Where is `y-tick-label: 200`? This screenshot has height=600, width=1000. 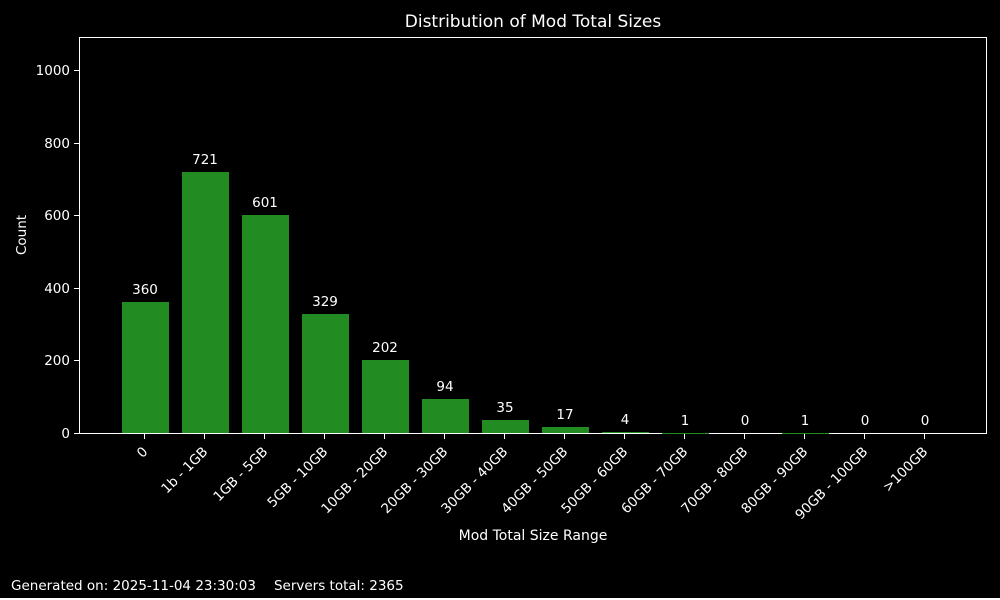 y-tick-label: 200 is located at coordinates (57, 361).